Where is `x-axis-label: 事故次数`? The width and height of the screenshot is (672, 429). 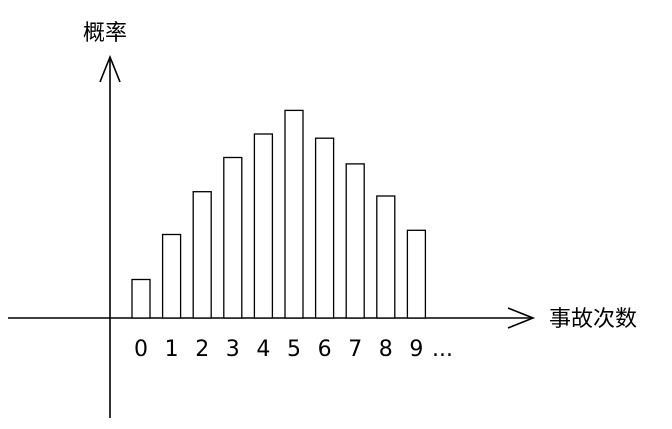 x-axis-label: 事故次数 is located at coordinates (593, 319).